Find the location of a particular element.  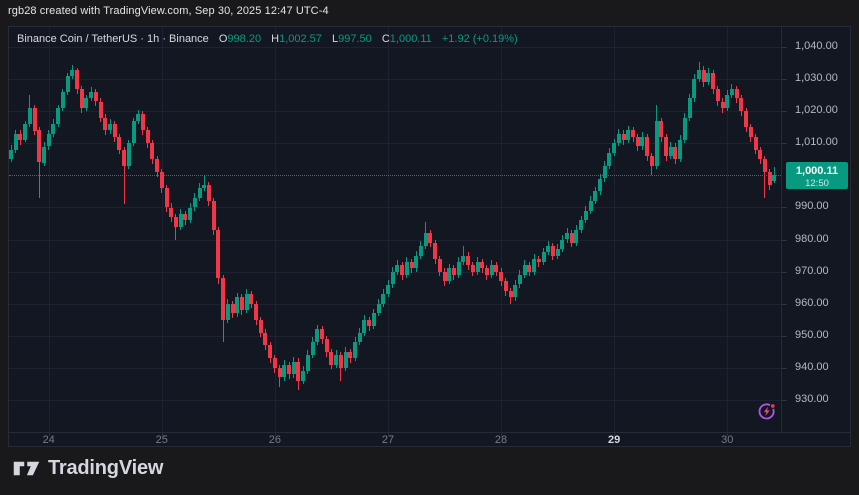

price-tick-label: 1,020.00 is located at coordinates (816, 110).